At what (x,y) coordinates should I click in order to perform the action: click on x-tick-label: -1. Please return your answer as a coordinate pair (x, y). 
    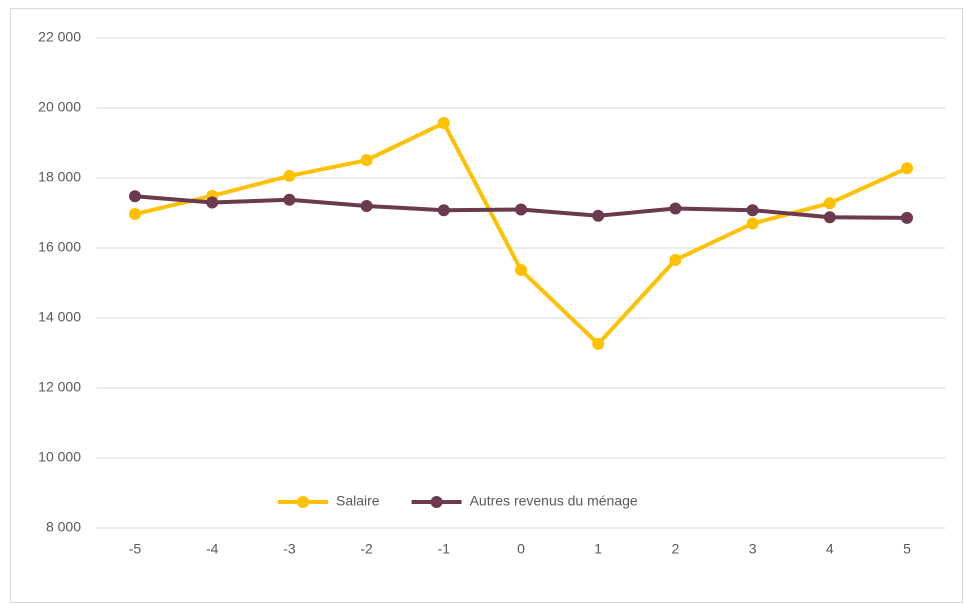
    Looking at the image, I should click on (444, 549).